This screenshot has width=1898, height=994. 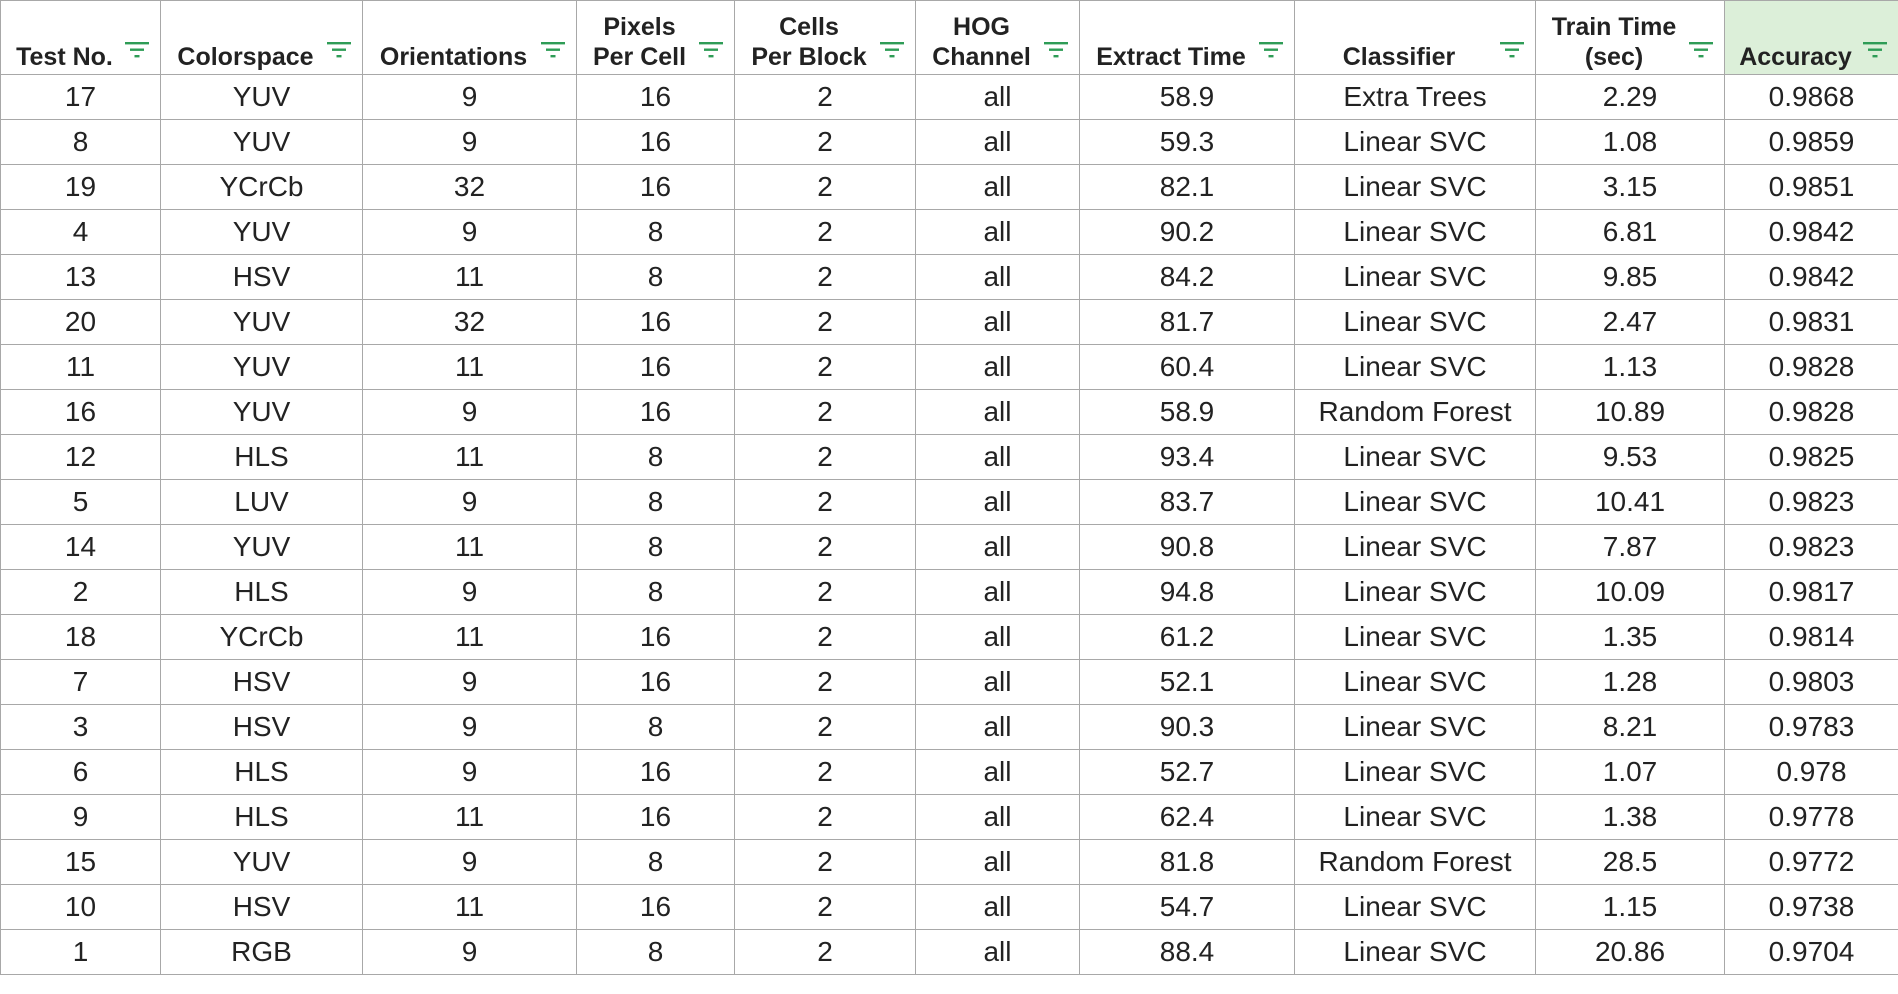 What do you see at coordinates (1630, 682) in the screenshot?
I see `cell-train-time: 1.28` at bounding box center [1630, 682].